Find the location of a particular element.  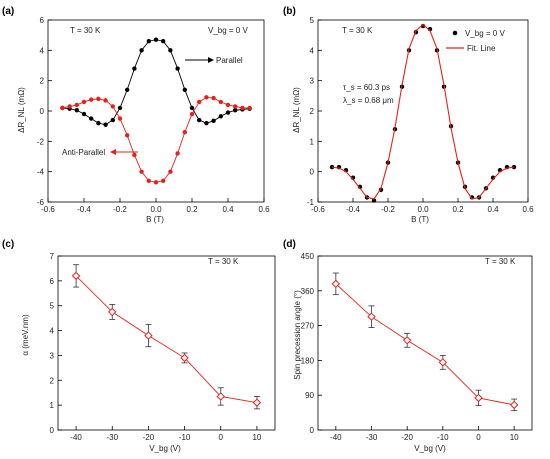

y-tick-label-d: 180 is located at coordinates (308, 360).